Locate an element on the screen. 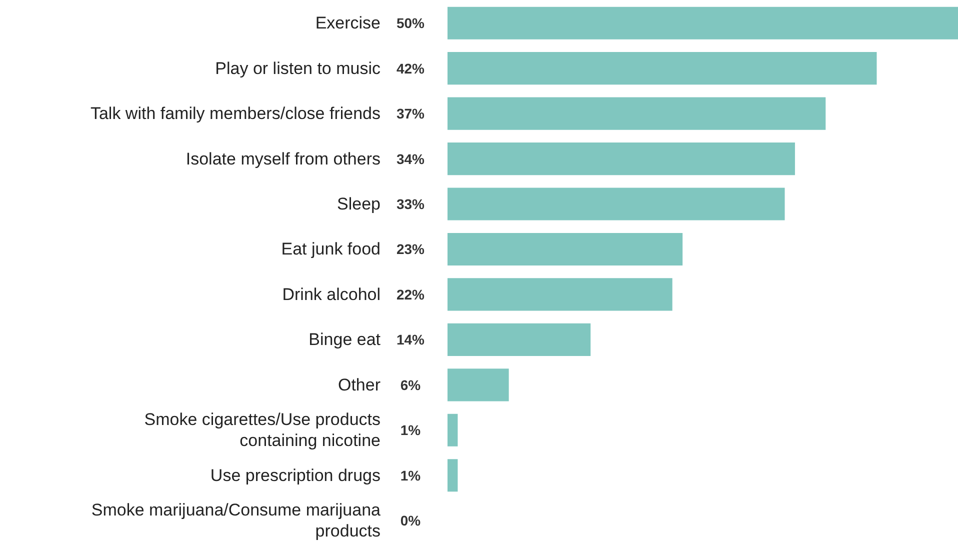  y-tick-label: Smoke cigarettes/Use products containing nicotine is located at coordinates (262, 430).